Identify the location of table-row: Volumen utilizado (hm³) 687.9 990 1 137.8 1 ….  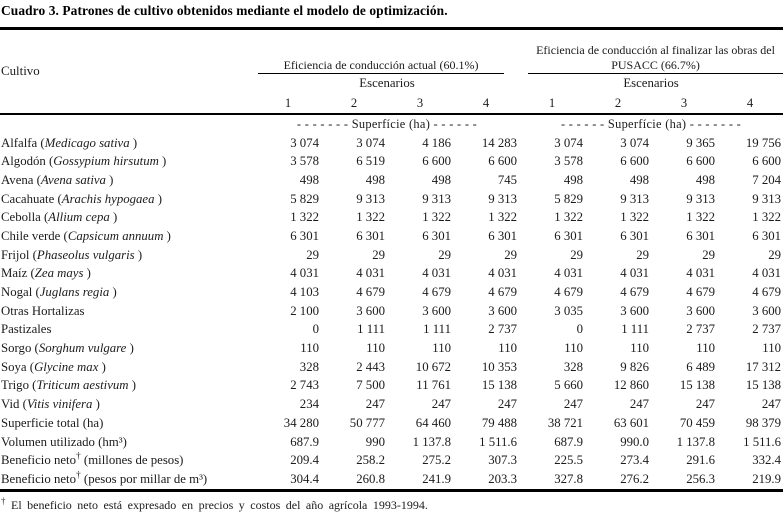
(391, 442).